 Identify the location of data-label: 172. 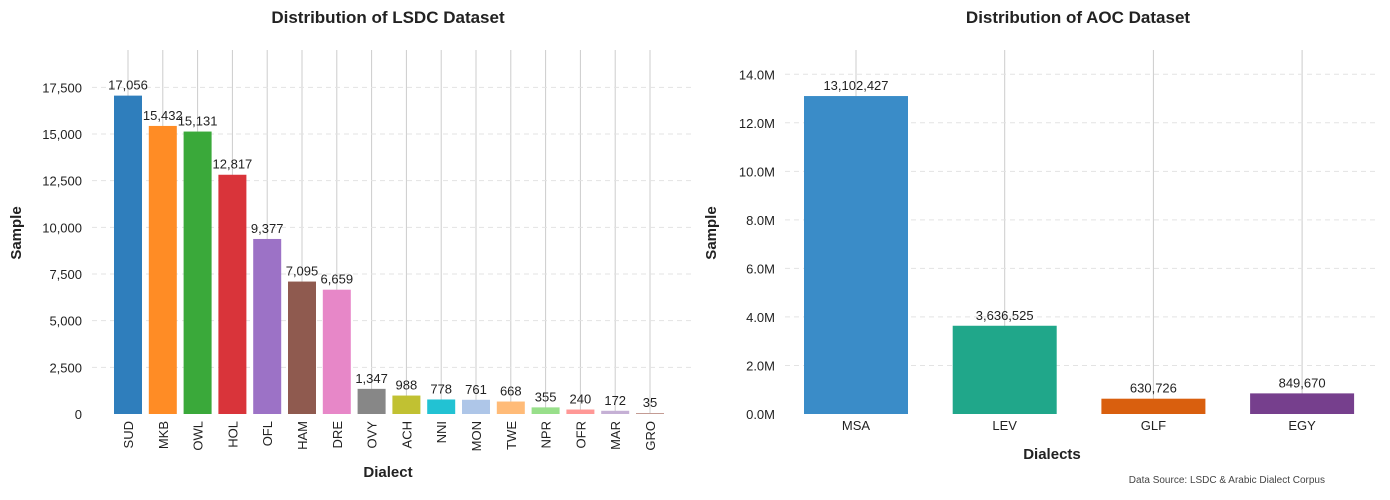
(615, 400).